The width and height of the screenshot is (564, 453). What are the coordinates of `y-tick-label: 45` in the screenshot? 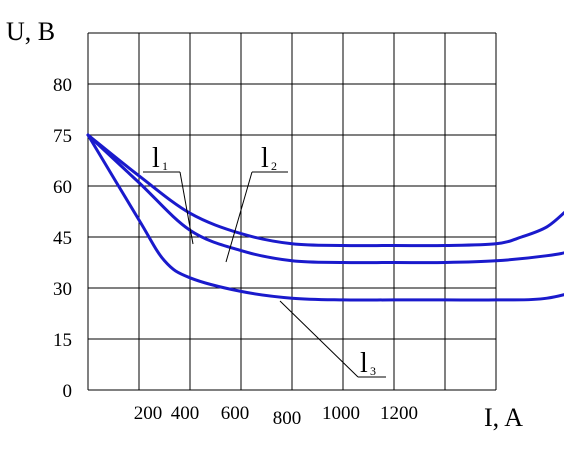 It's located at (62, 238).